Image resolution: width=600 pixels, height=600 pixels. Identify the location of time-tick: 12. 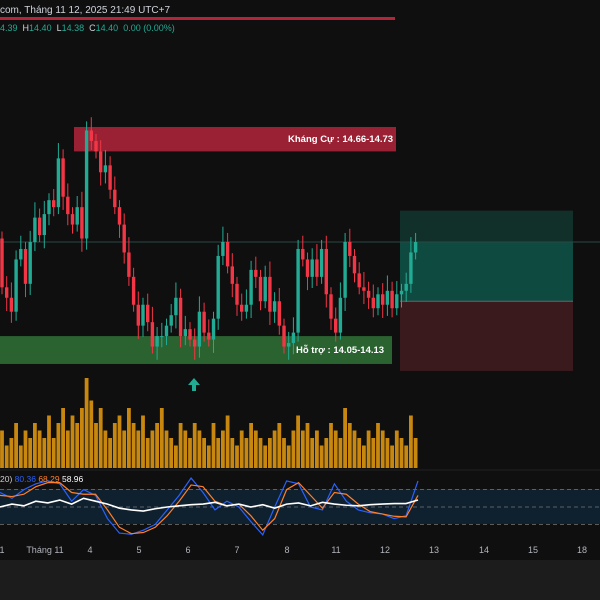
(385, 550).